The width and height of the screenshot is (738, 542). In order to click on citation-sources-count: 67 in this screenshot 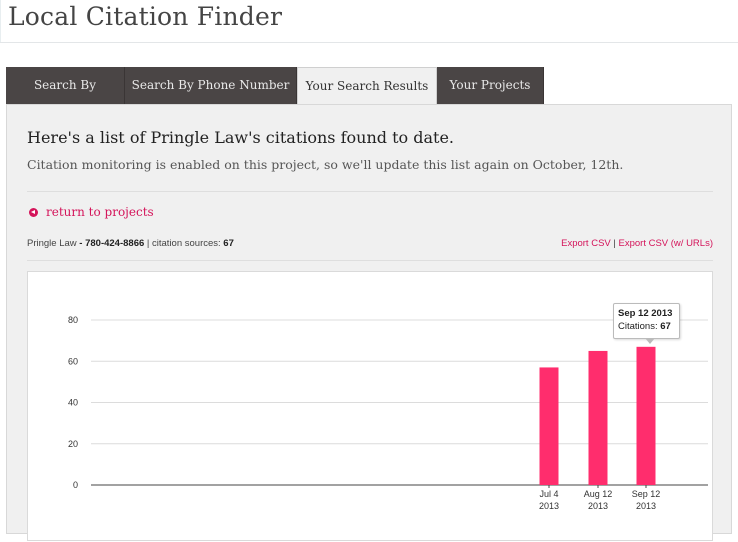, I will do `click(228, 243)`.